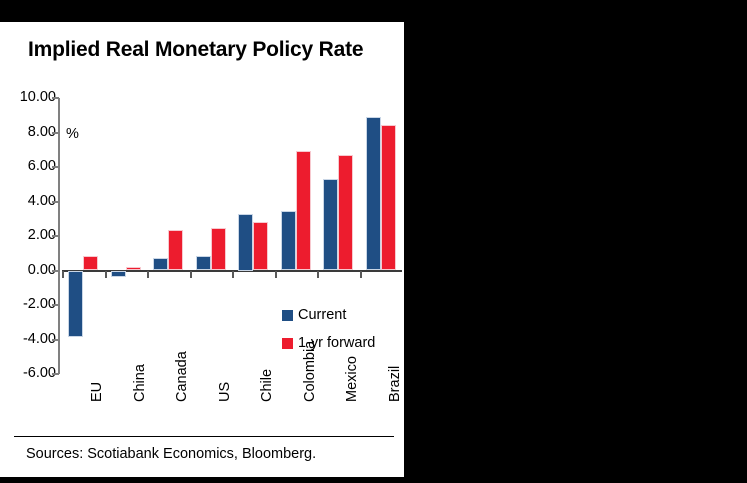  What do you see at coordinates (76, 303) in the screenshot?
I see `bar-eu-current` at bounding box center [76, 303].